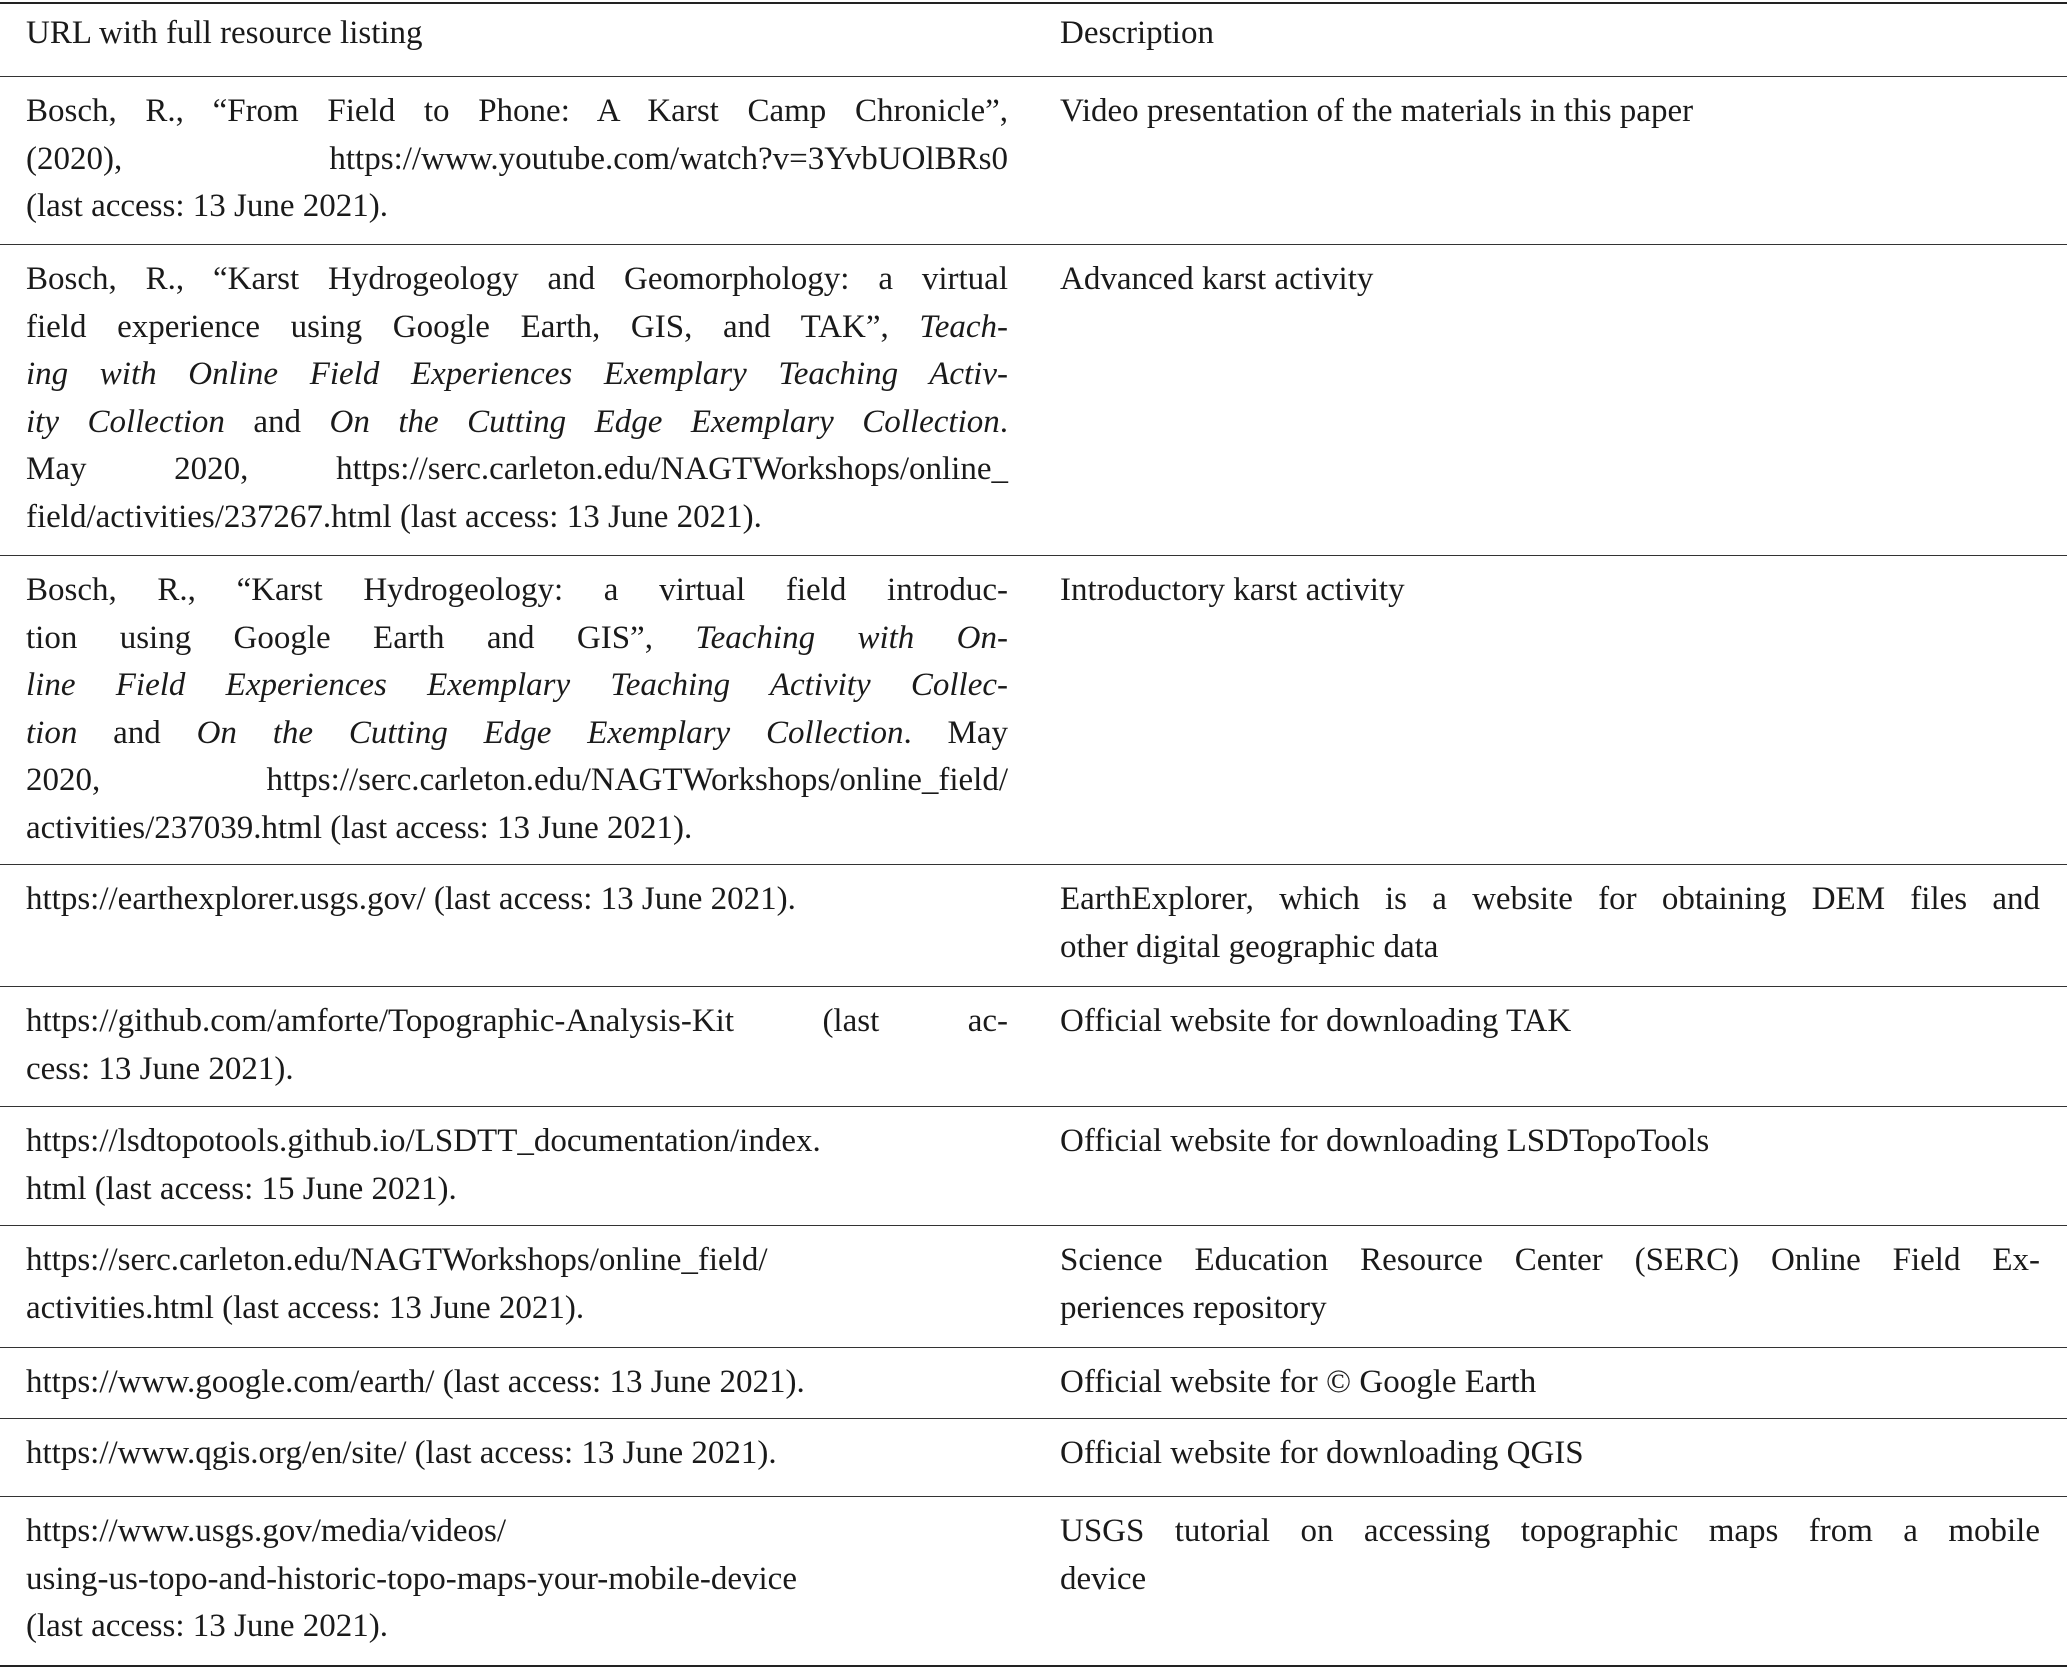 This screenshot has height=1667, width=2067. What do you see at coordinates (207, 206) in the screenshot?
I see `text: (last access: 13 June 2021).` at bounding box center [207, 206].